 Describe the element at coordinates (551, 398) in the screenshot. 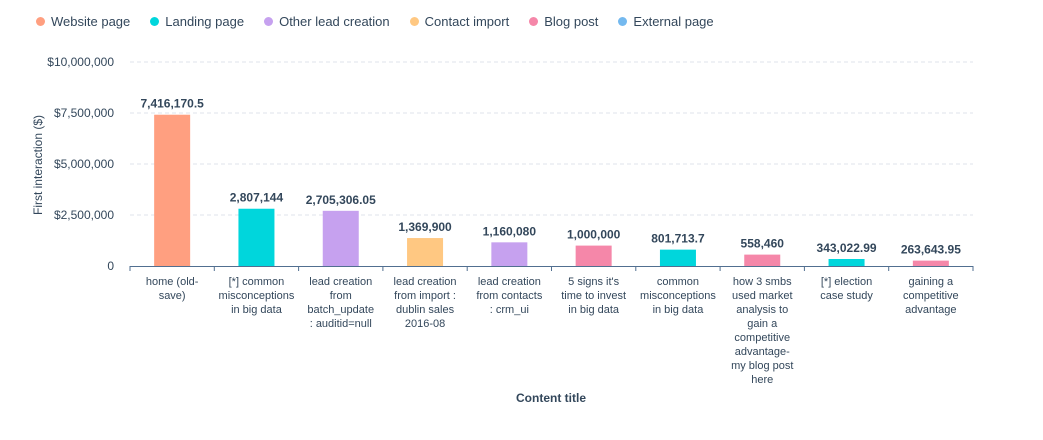

I see `x-axis-title: Content title` at that location.